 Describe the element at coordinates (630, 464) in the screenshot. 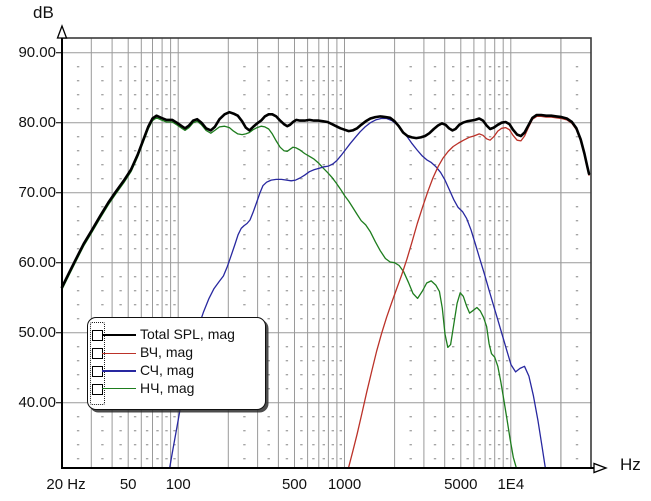

I see `x-axis-unit-label: Hz` at that location.